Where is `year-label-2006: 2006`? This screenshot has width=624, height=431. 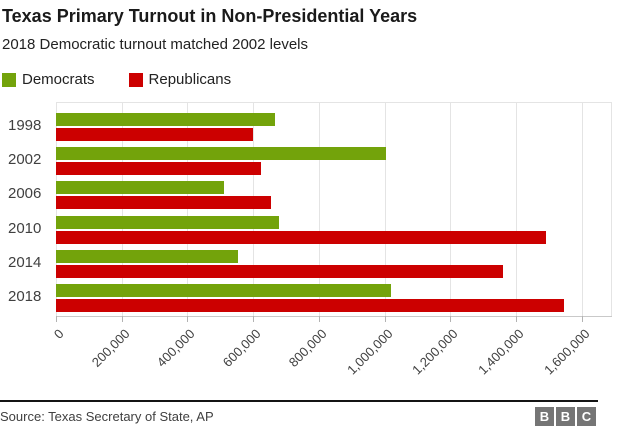
year-label-2006: 2006 is located at coordinates (25, 194).